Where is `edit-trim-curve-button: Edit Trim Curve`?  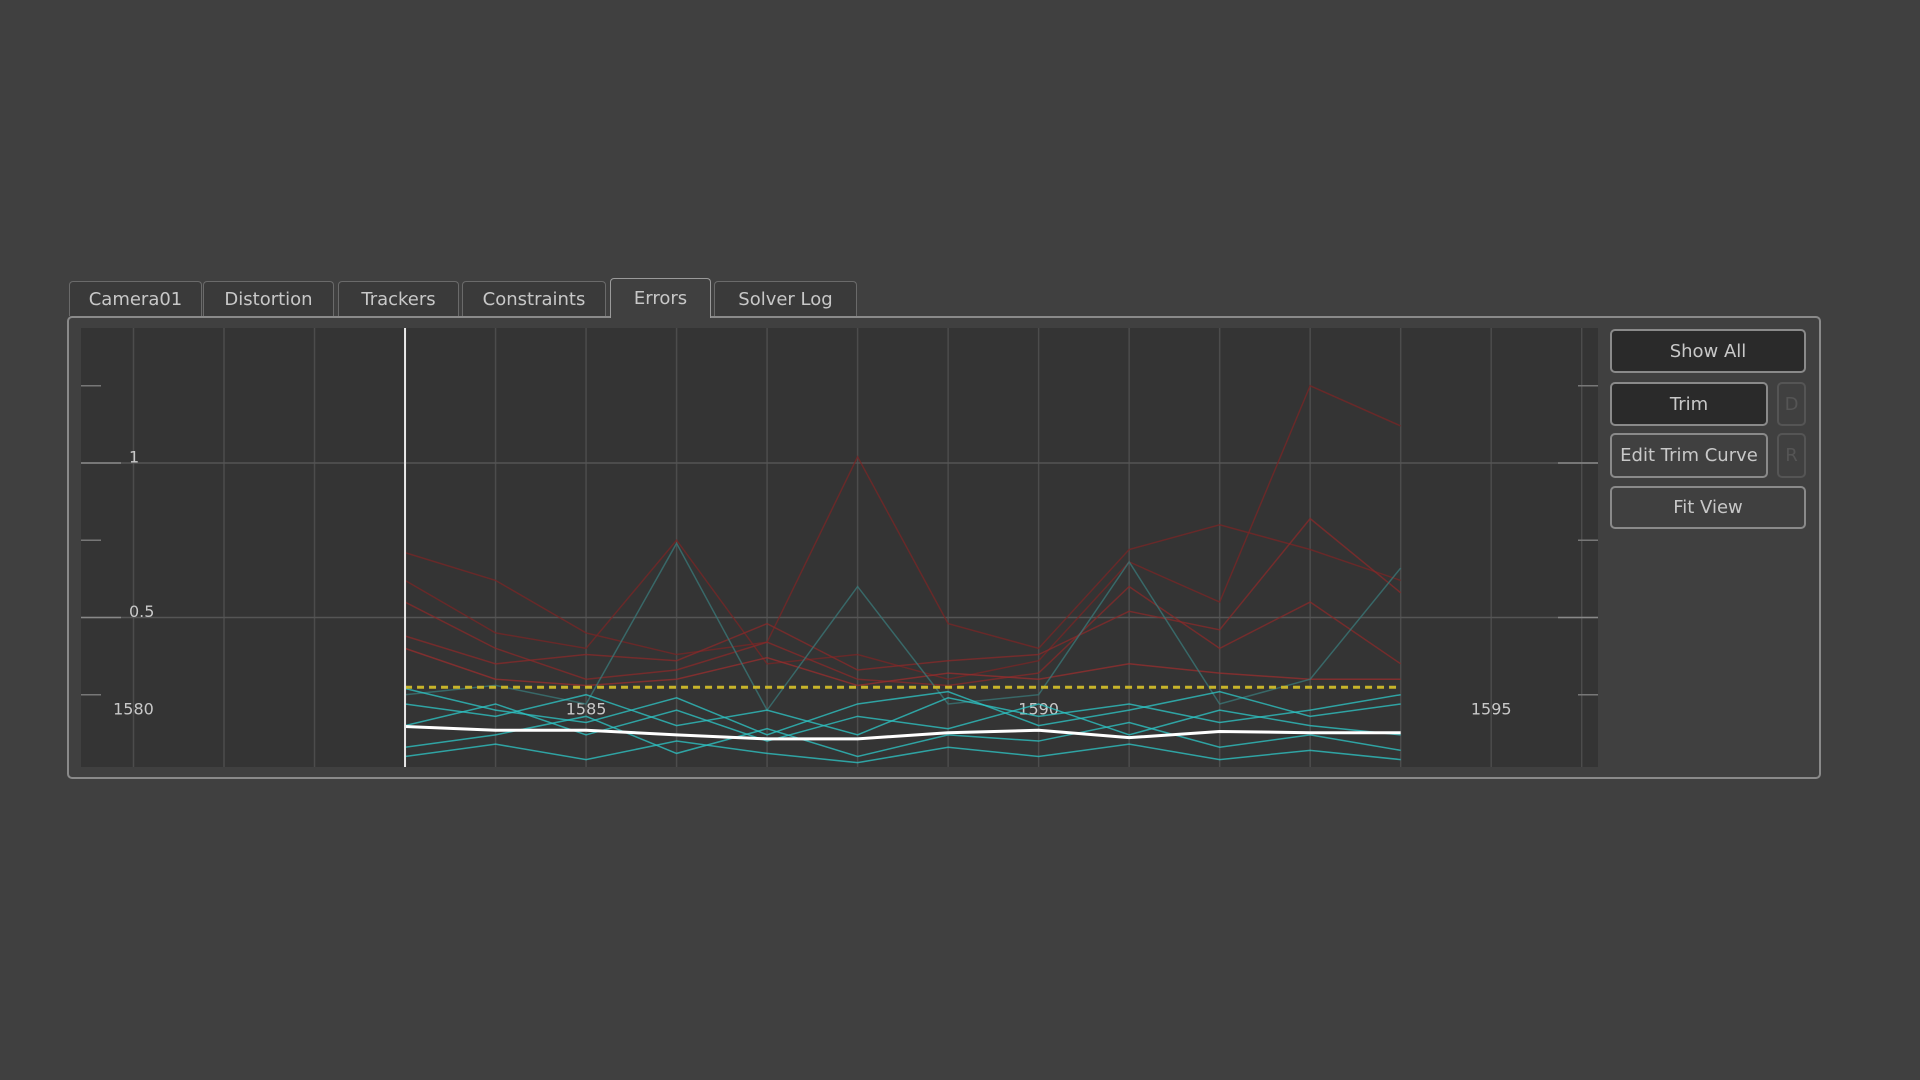 edit-trim-curve-button: Edit Trim Curve is located at coordinates (1689, 455).